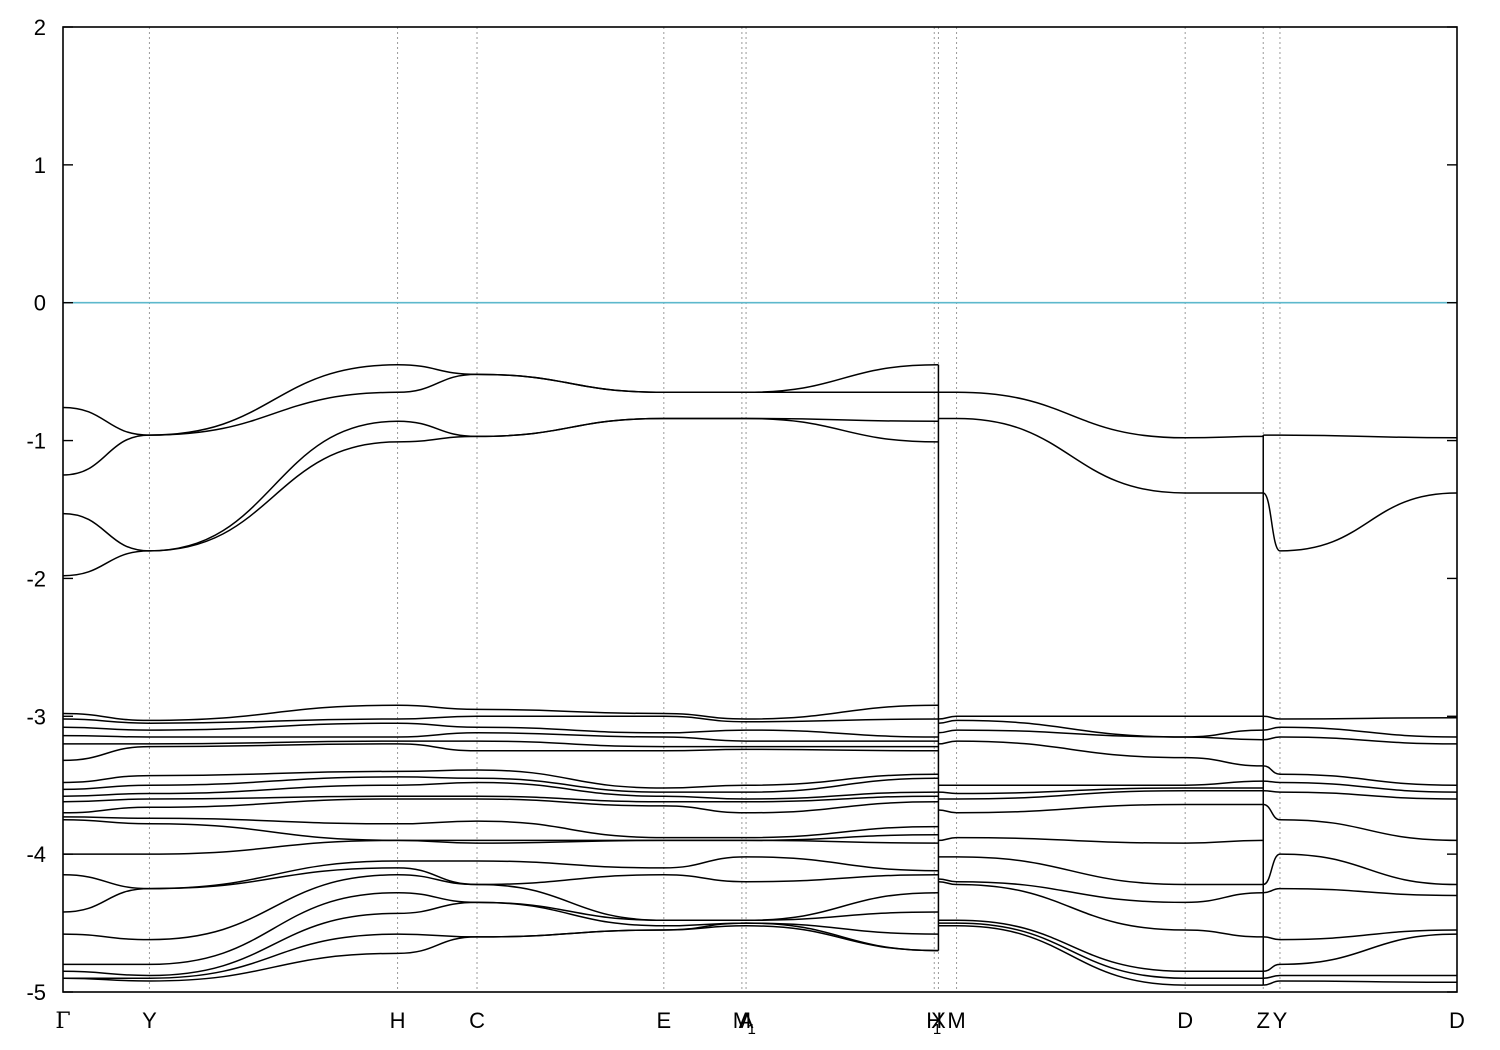 The height and width of the screenshot is (1050, 1500). I want to click on x-axis: Γ Y H C E MA1 HX1 M D Z Y D, so click(760, 1023).